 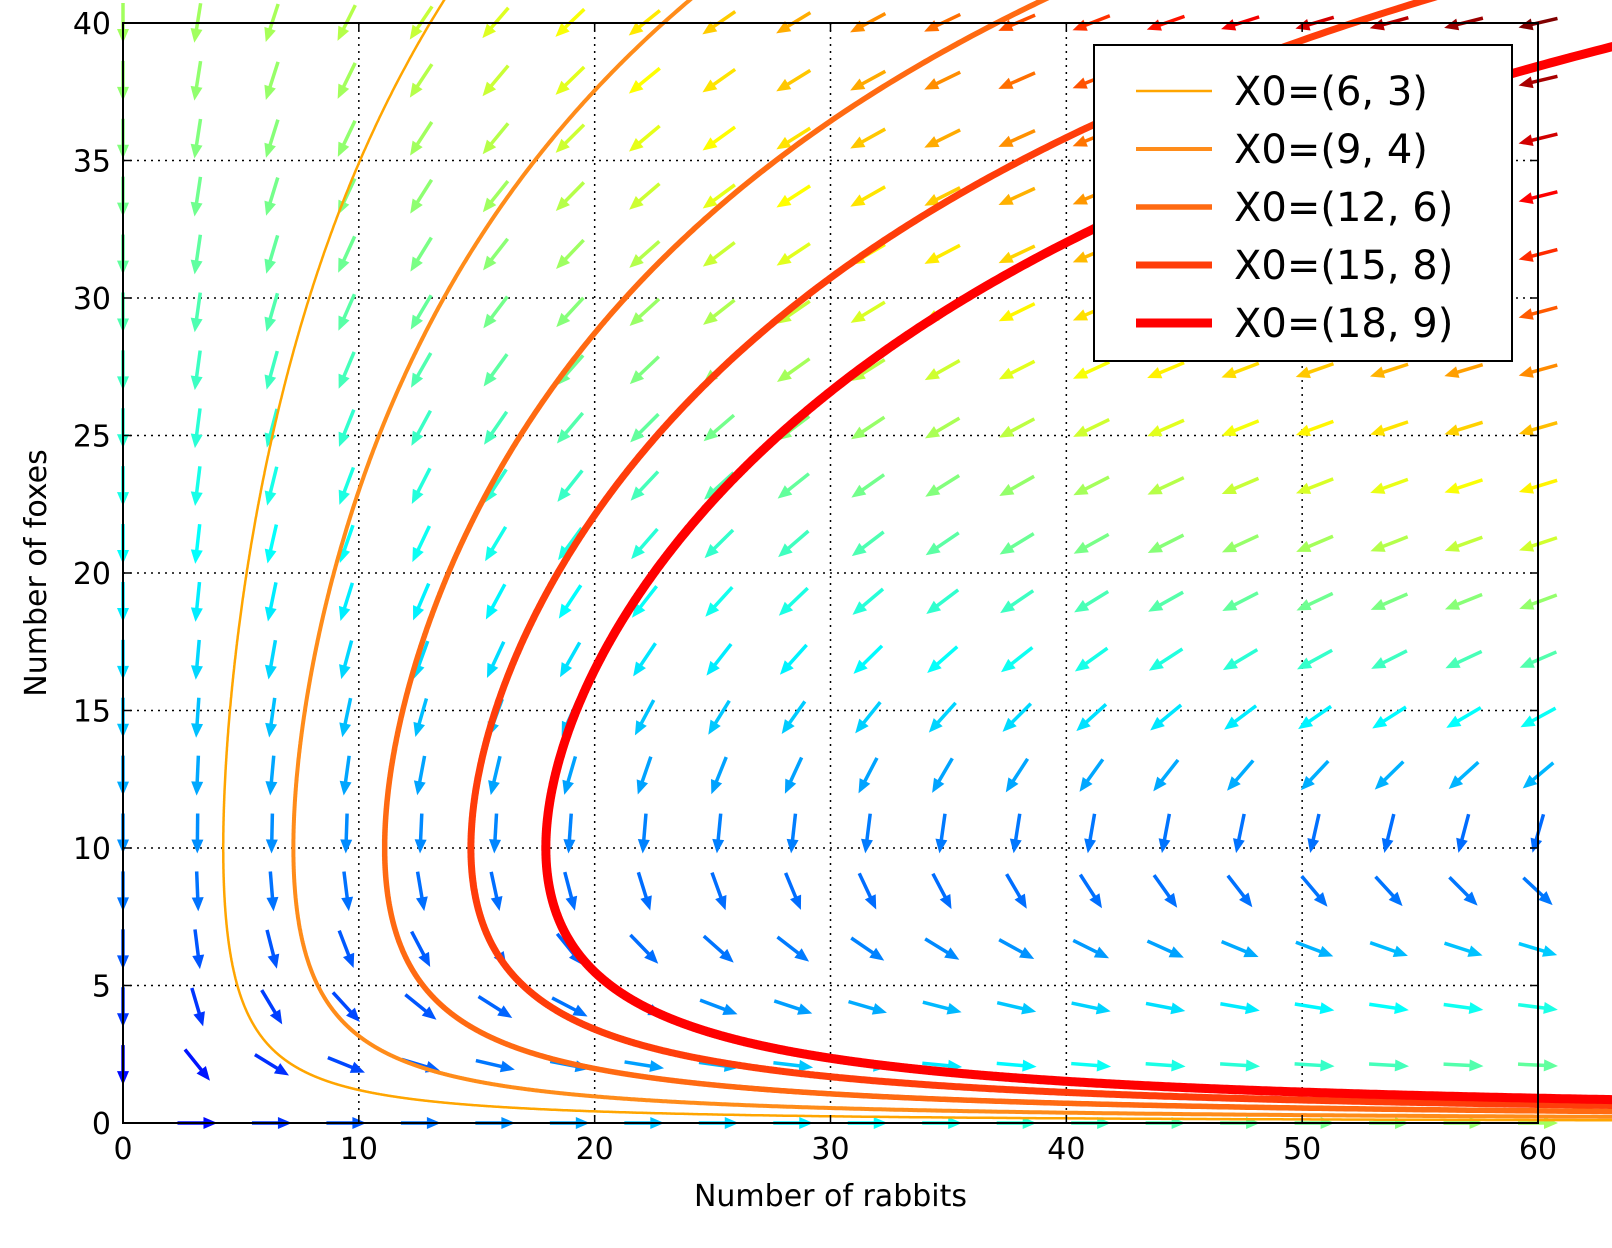 I want to click on y-tick-label: 30, so click(x=92, y=299).